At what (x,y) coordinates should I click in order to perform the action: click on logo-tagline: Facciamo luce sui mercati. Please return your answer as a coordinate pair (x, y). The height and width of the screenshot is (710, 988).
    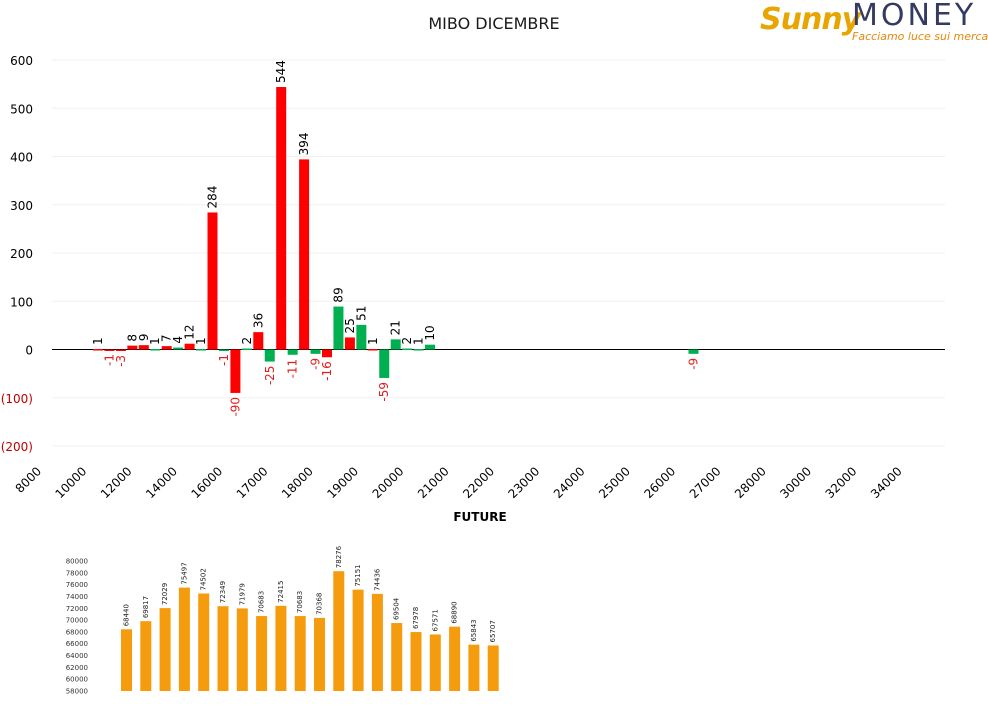
    Looking at the image, I should click on (920, 36).